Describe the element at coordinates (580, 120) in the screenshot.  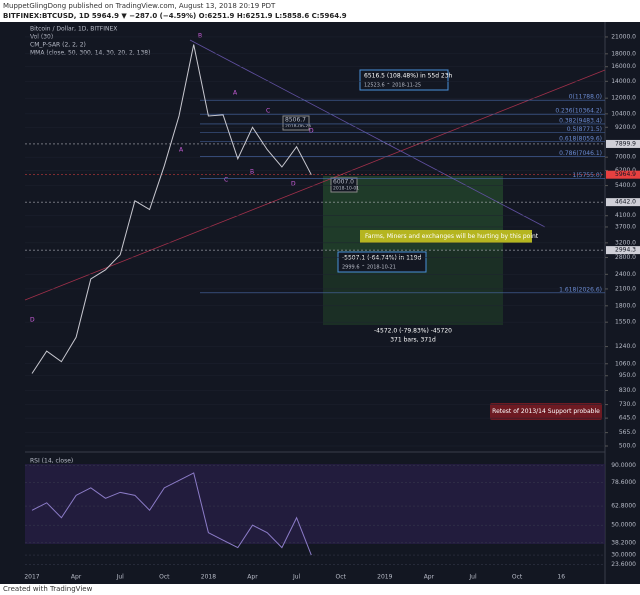
I see `fib-label: 0.382(9483.4)` at that location.